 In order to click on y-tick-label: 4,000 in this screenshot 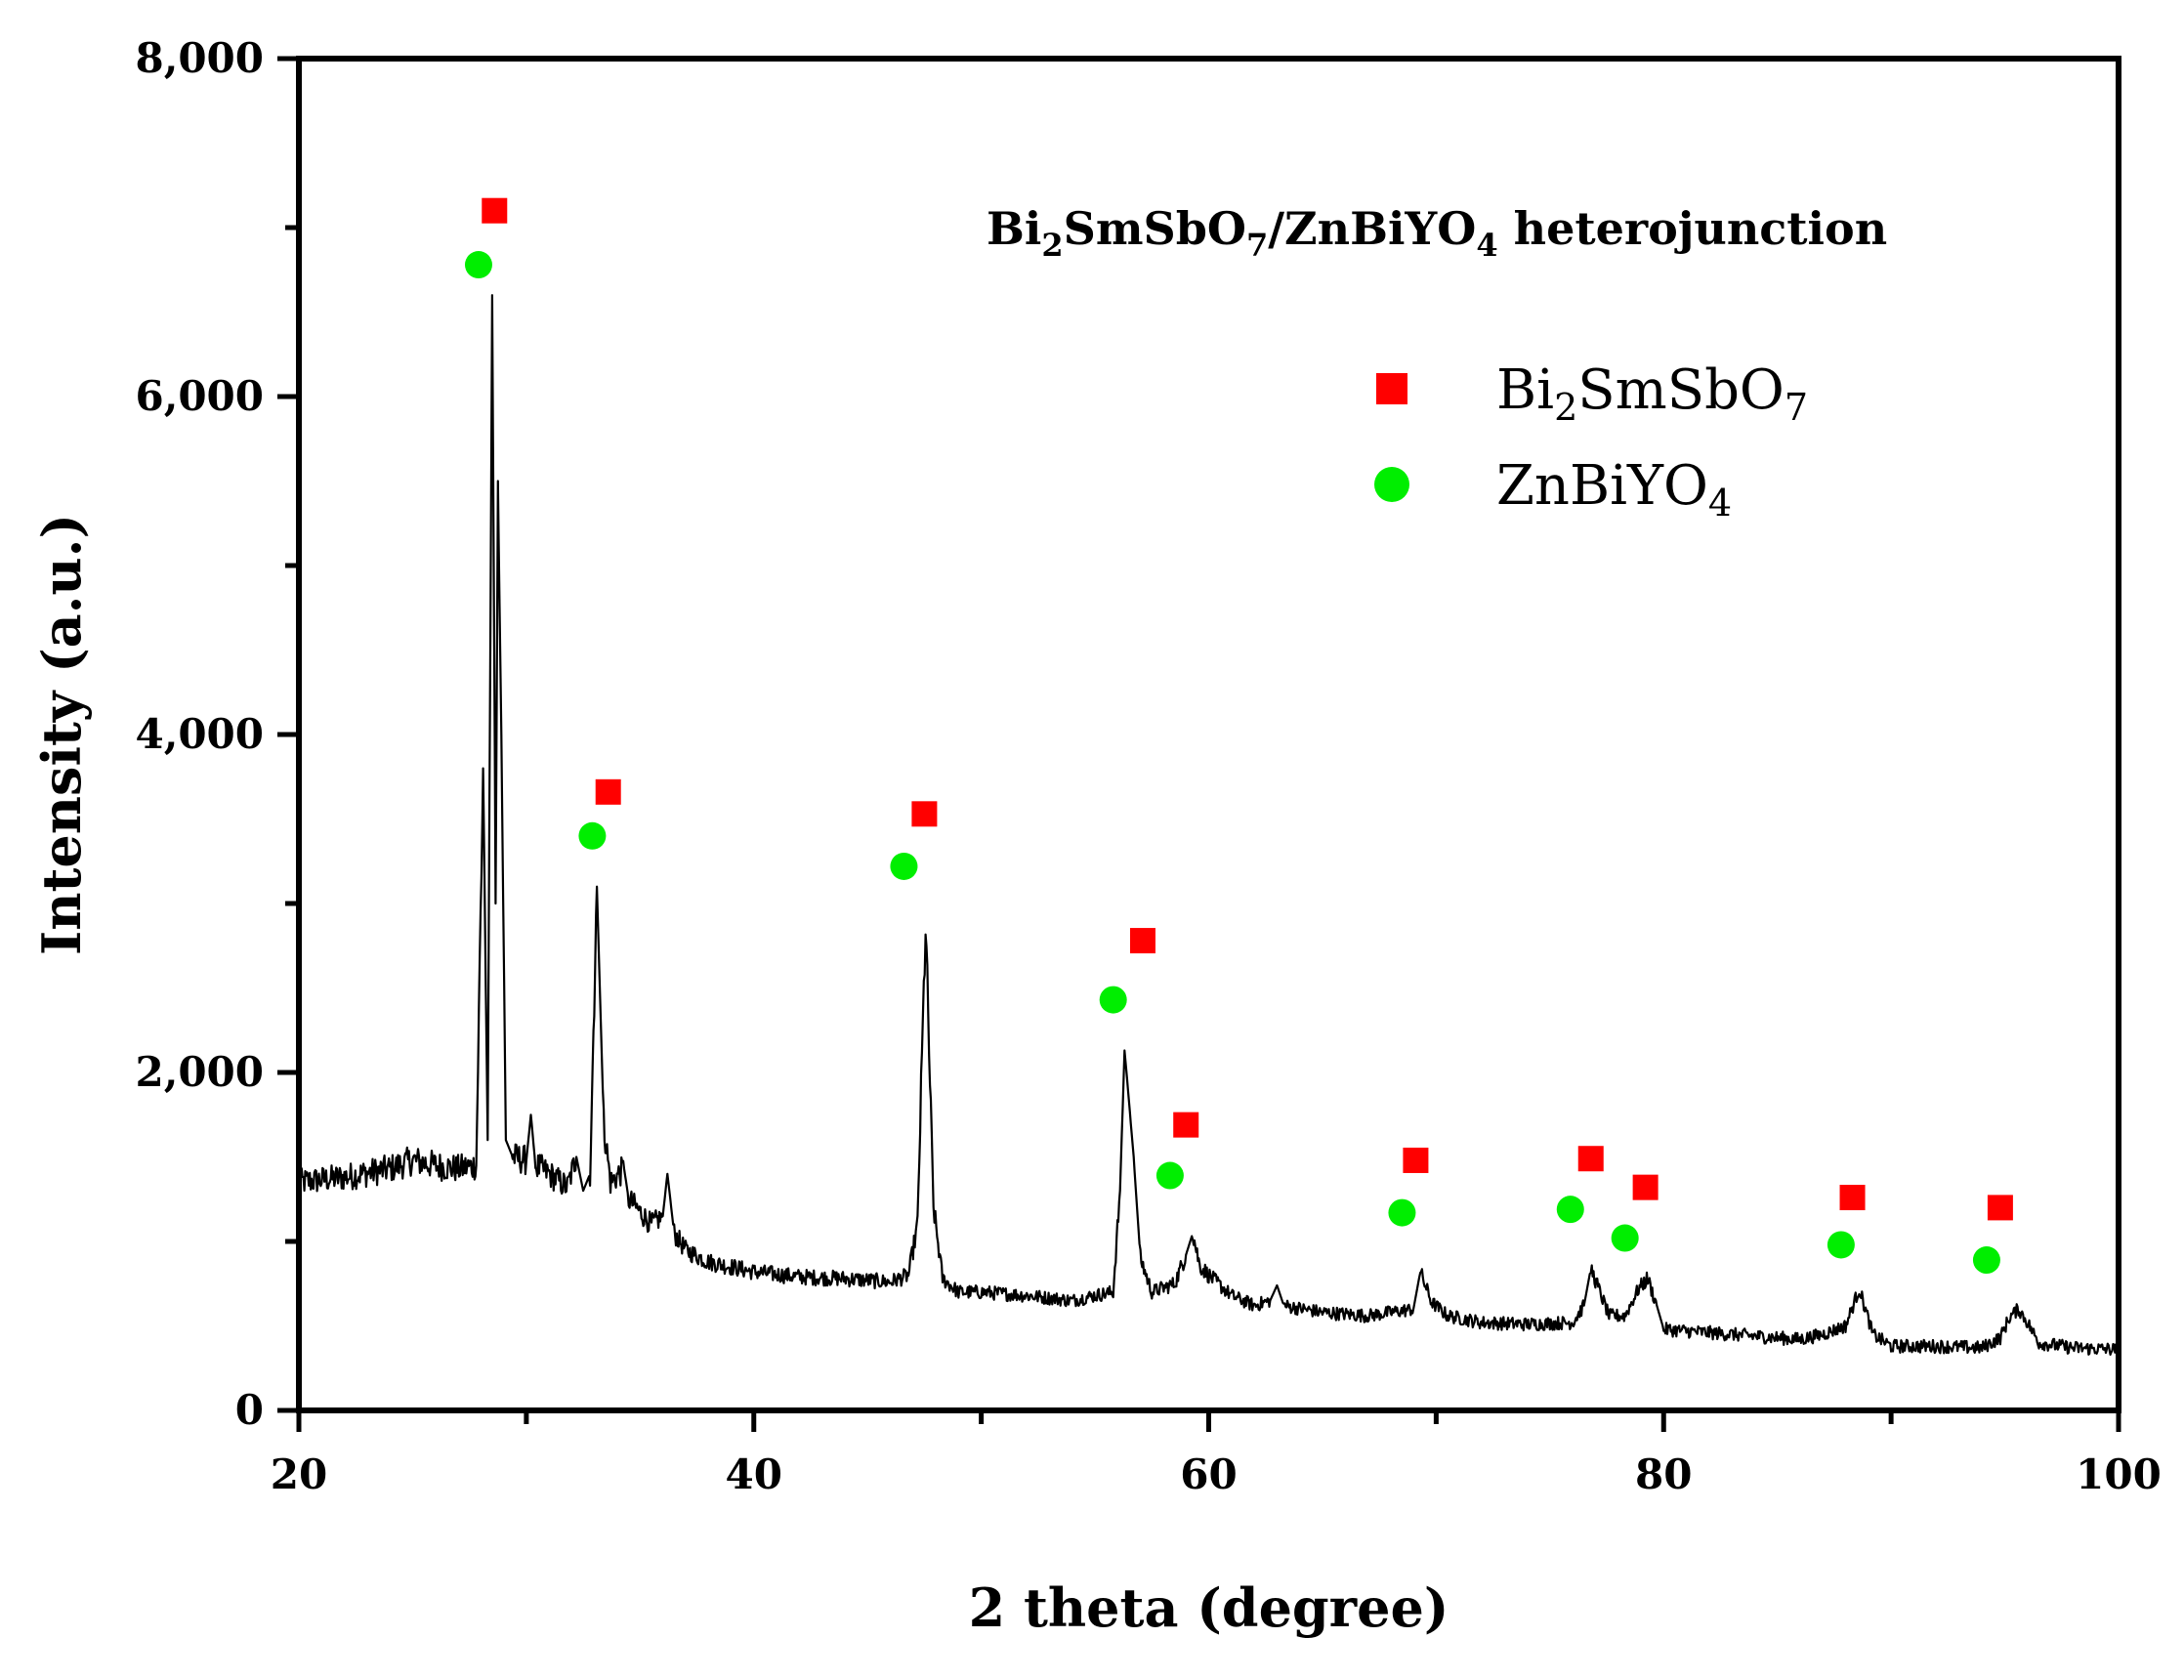, I will do `click(199, 734)`.